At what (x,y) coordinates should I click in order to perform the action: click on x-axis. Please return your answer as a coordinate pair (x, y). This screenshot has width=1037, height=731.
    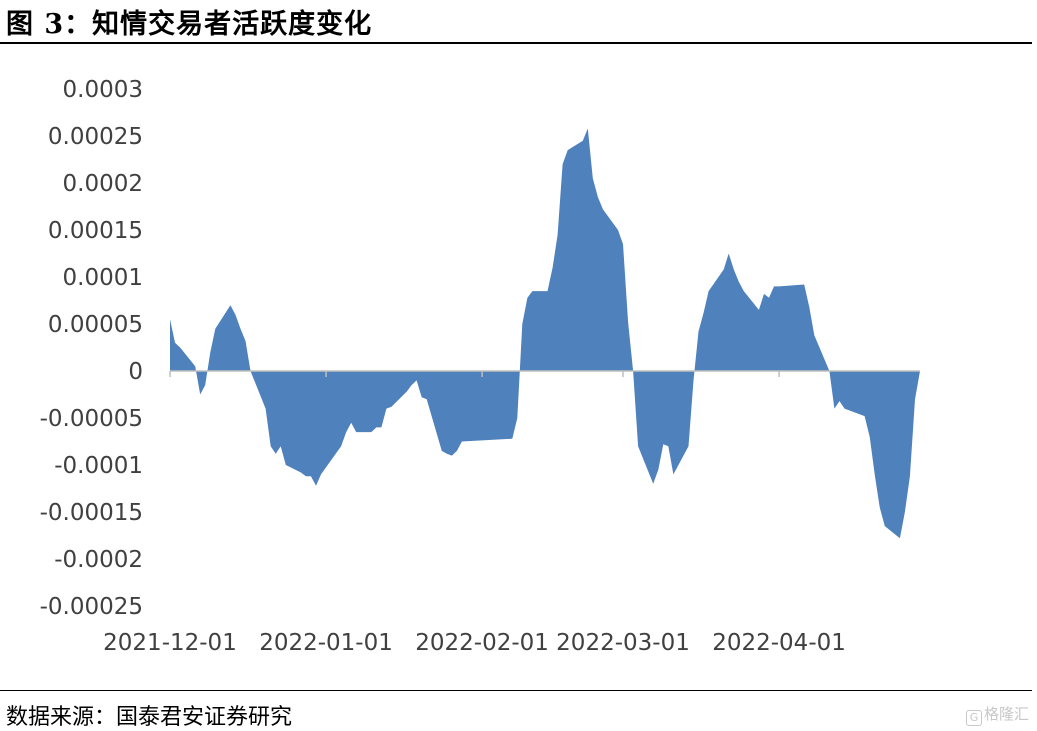
    Looking at the image, I should click on (544, 373).